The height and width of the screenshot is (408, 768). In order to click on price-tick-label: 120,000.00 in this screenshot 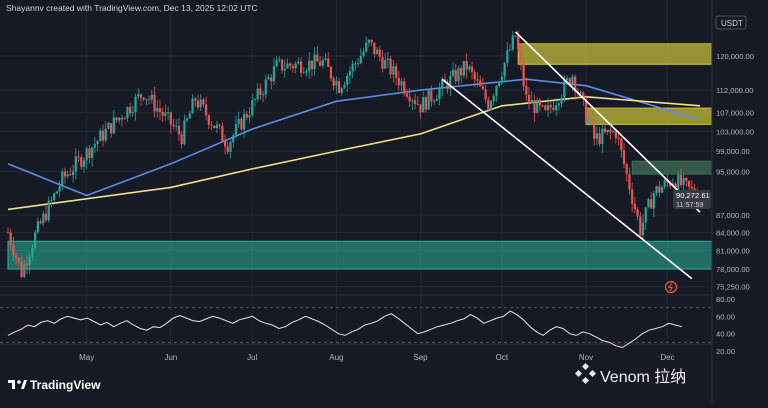, I will do `click(735, 56)`.